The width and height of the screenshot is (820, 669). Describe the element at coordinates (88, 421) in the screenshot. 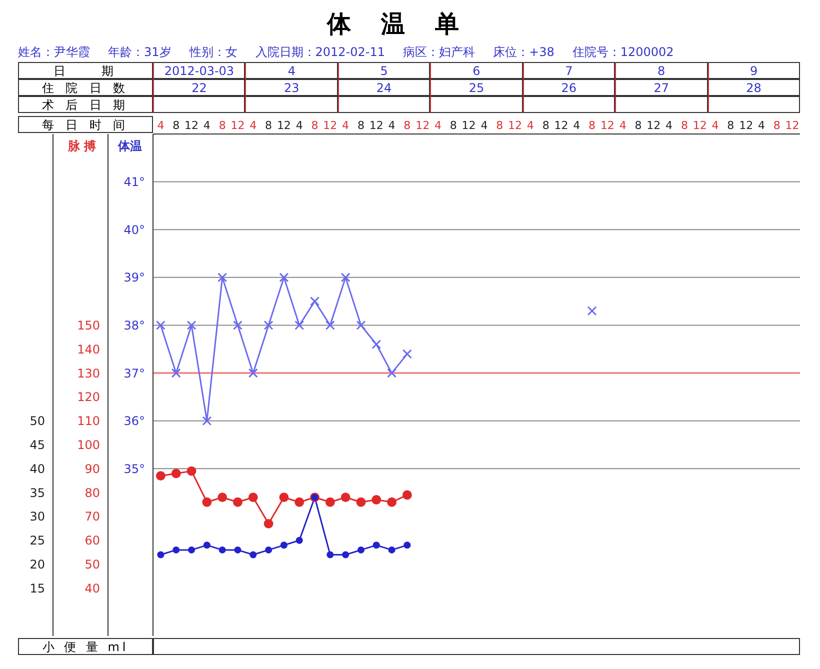

I see `y2-tick-label: 110` at that location.